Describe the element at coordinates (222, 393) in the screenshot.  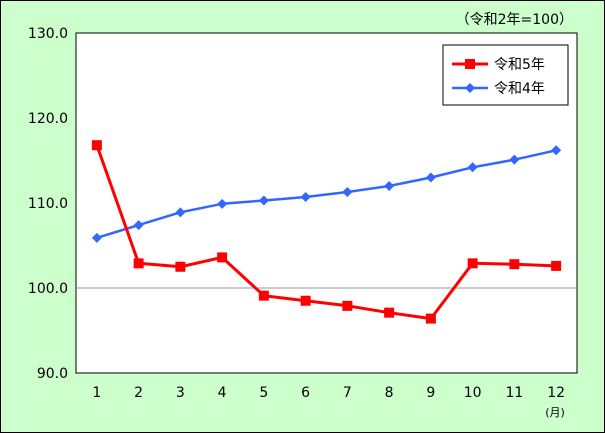
I see `x-tick-label: 4` at that location.